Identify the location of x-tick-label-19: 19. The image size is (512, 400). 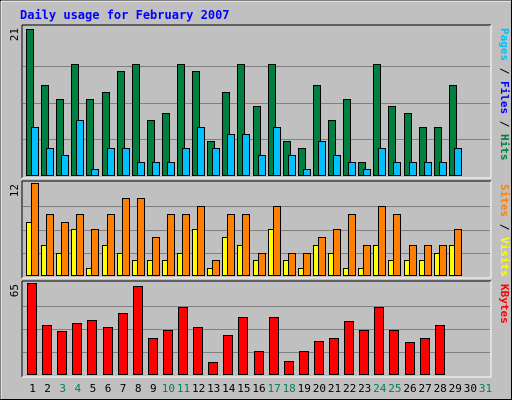
(304, 388).